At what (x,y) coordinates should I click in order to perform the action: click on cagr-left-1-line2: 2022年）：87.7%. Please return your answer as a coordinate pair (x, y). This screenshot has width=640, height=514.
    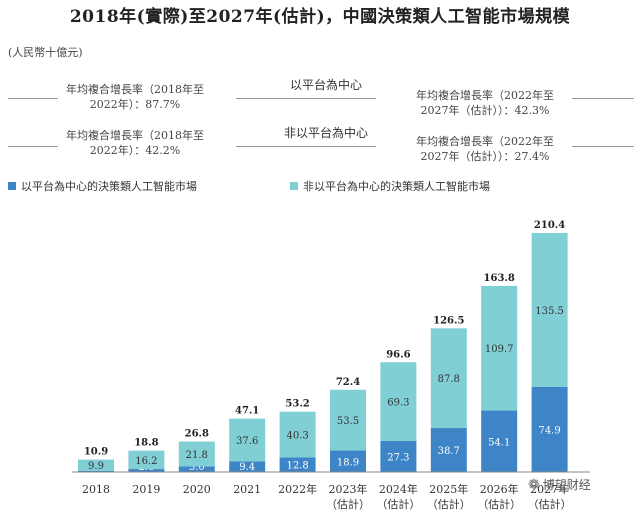
    Looking at the image, I should click on (135, 104).